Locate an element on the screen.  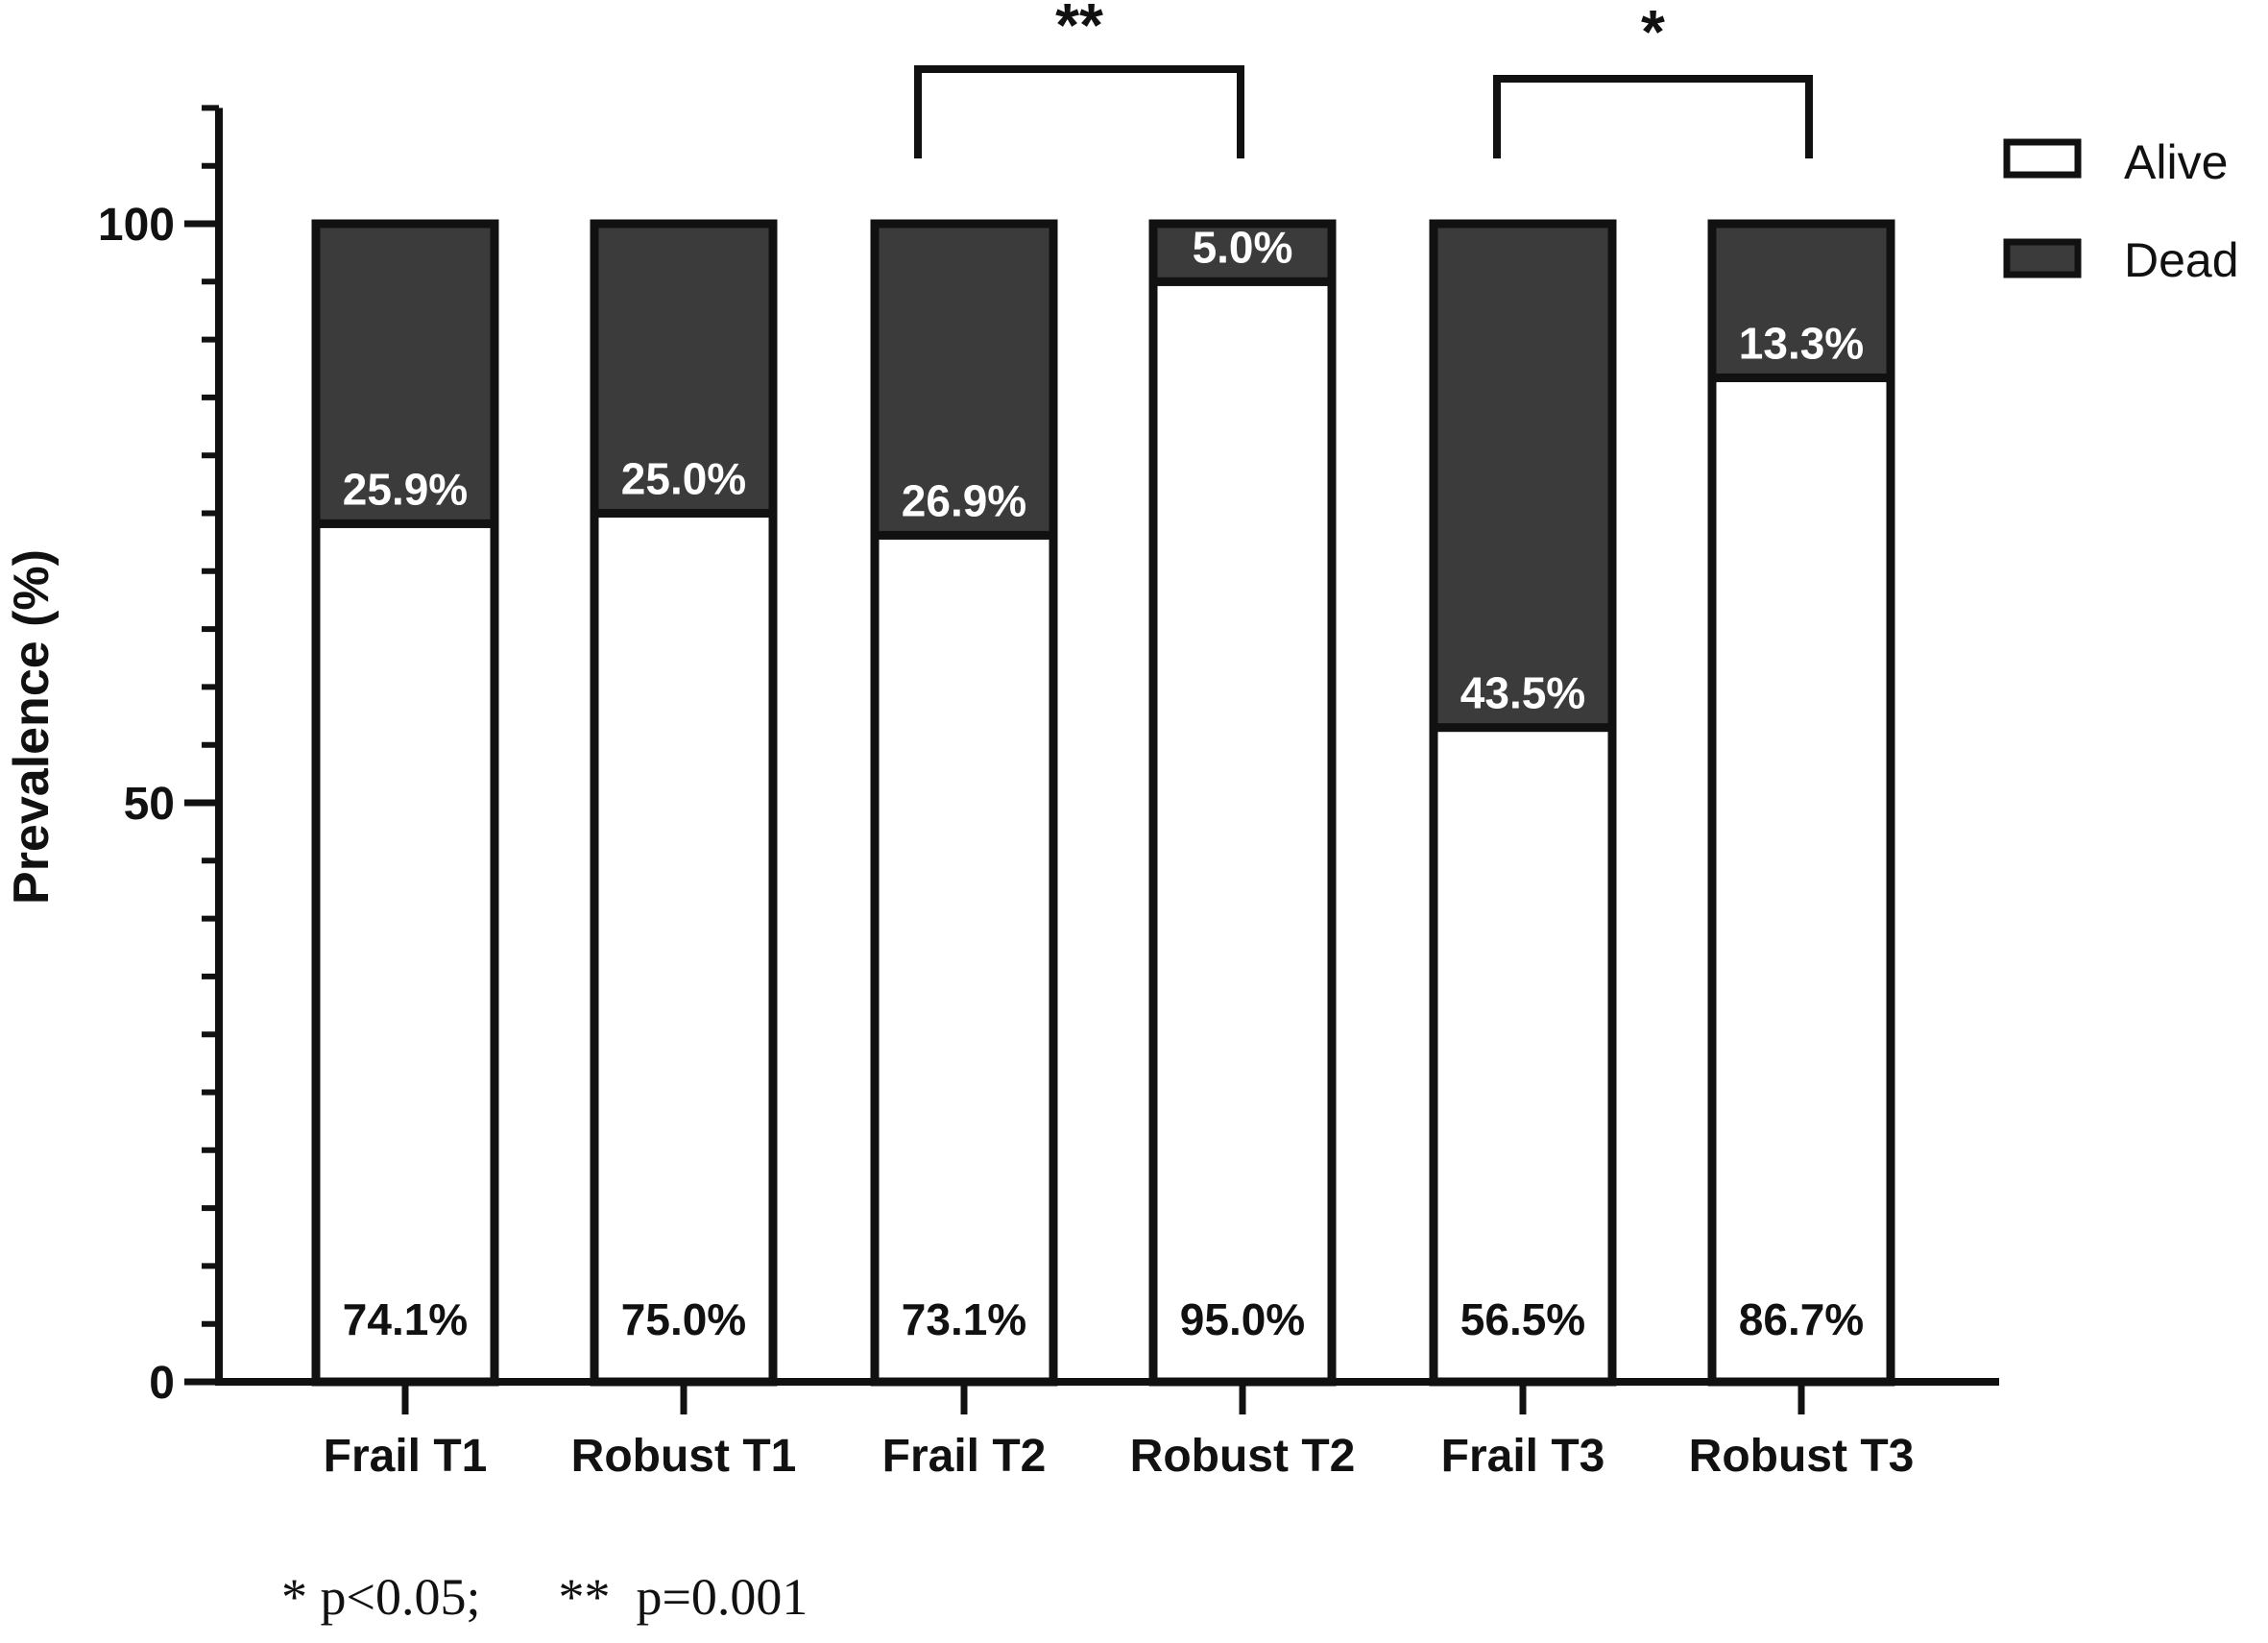
y-tick-label: 100 is located at coordinates (136, 225).